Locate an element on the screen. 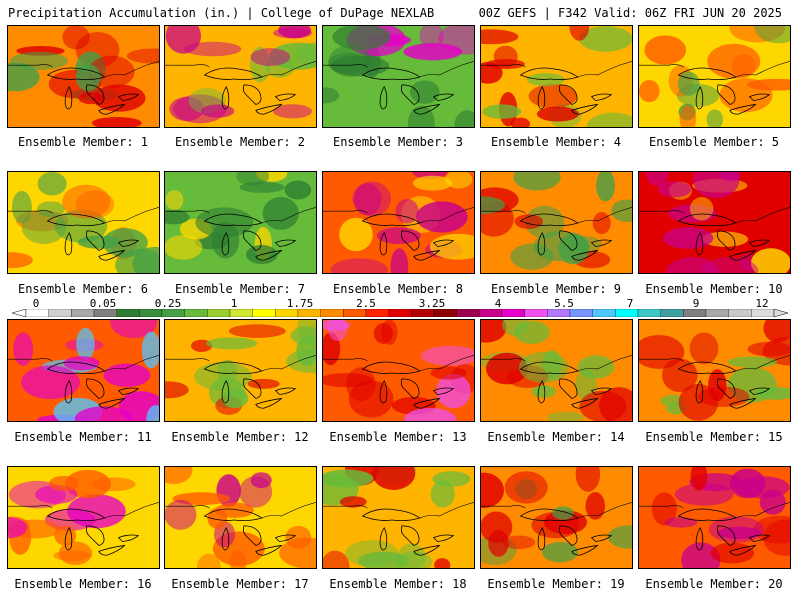 The image size is (800, 600). ensemble-member-label: Ensemble Member: 1 is located at coordinates (83, 142).